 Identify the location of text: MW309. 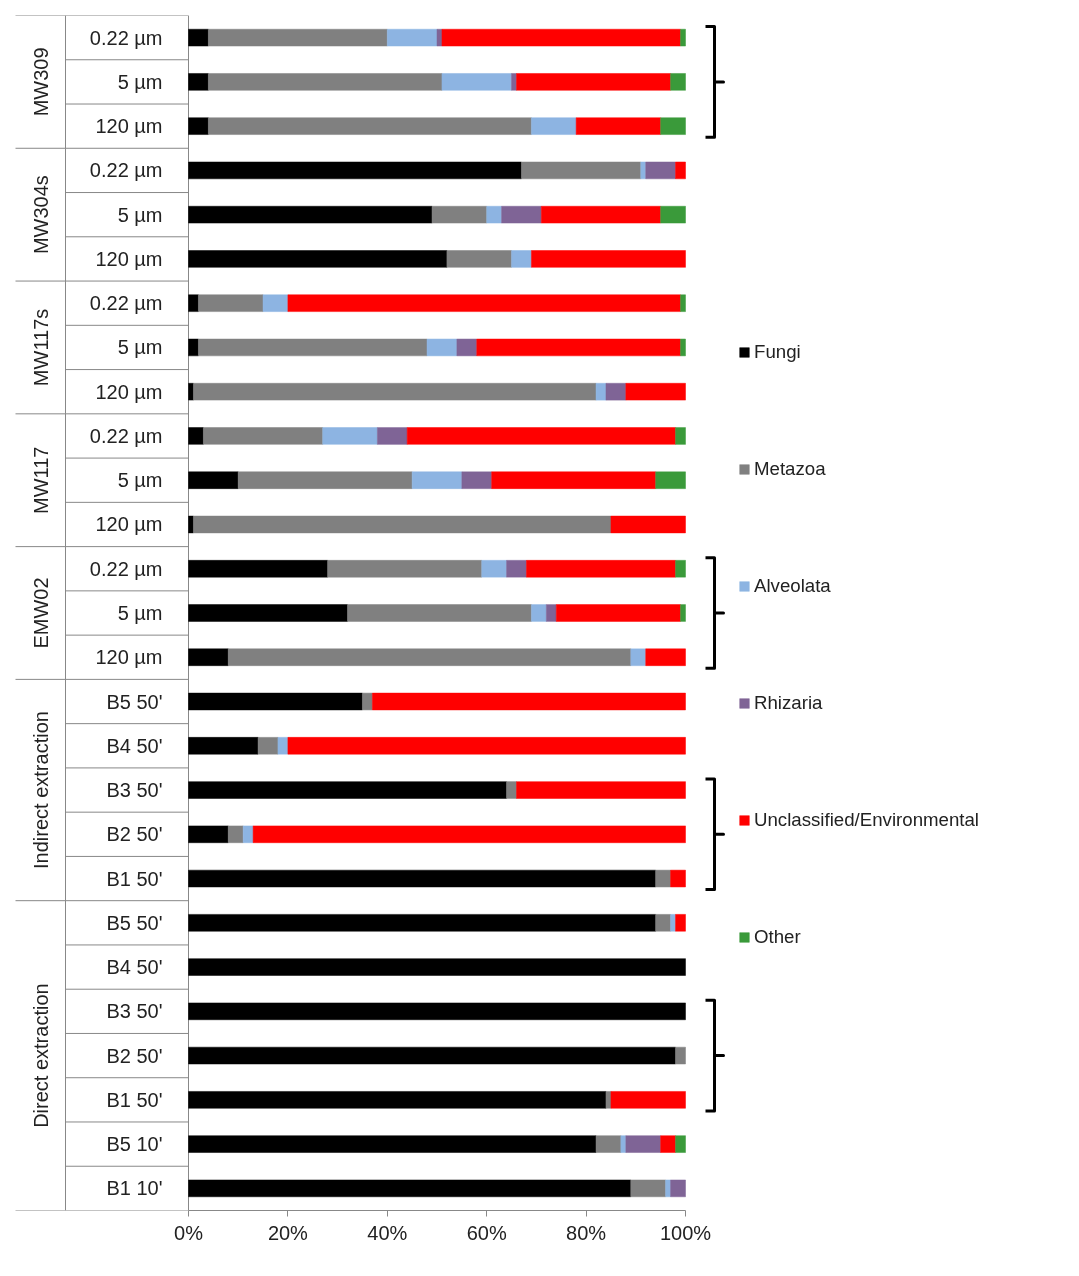
(40, 82).